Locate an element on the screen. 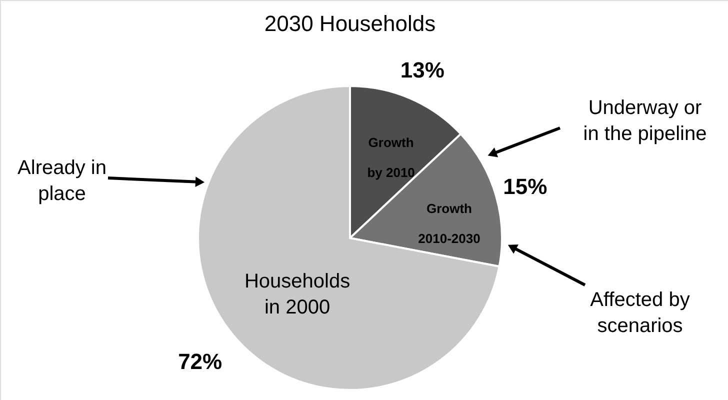 The height and width of the screenshot is (400, 728). slice-label: Growth by 2010 is located at coordinates (391, 157).